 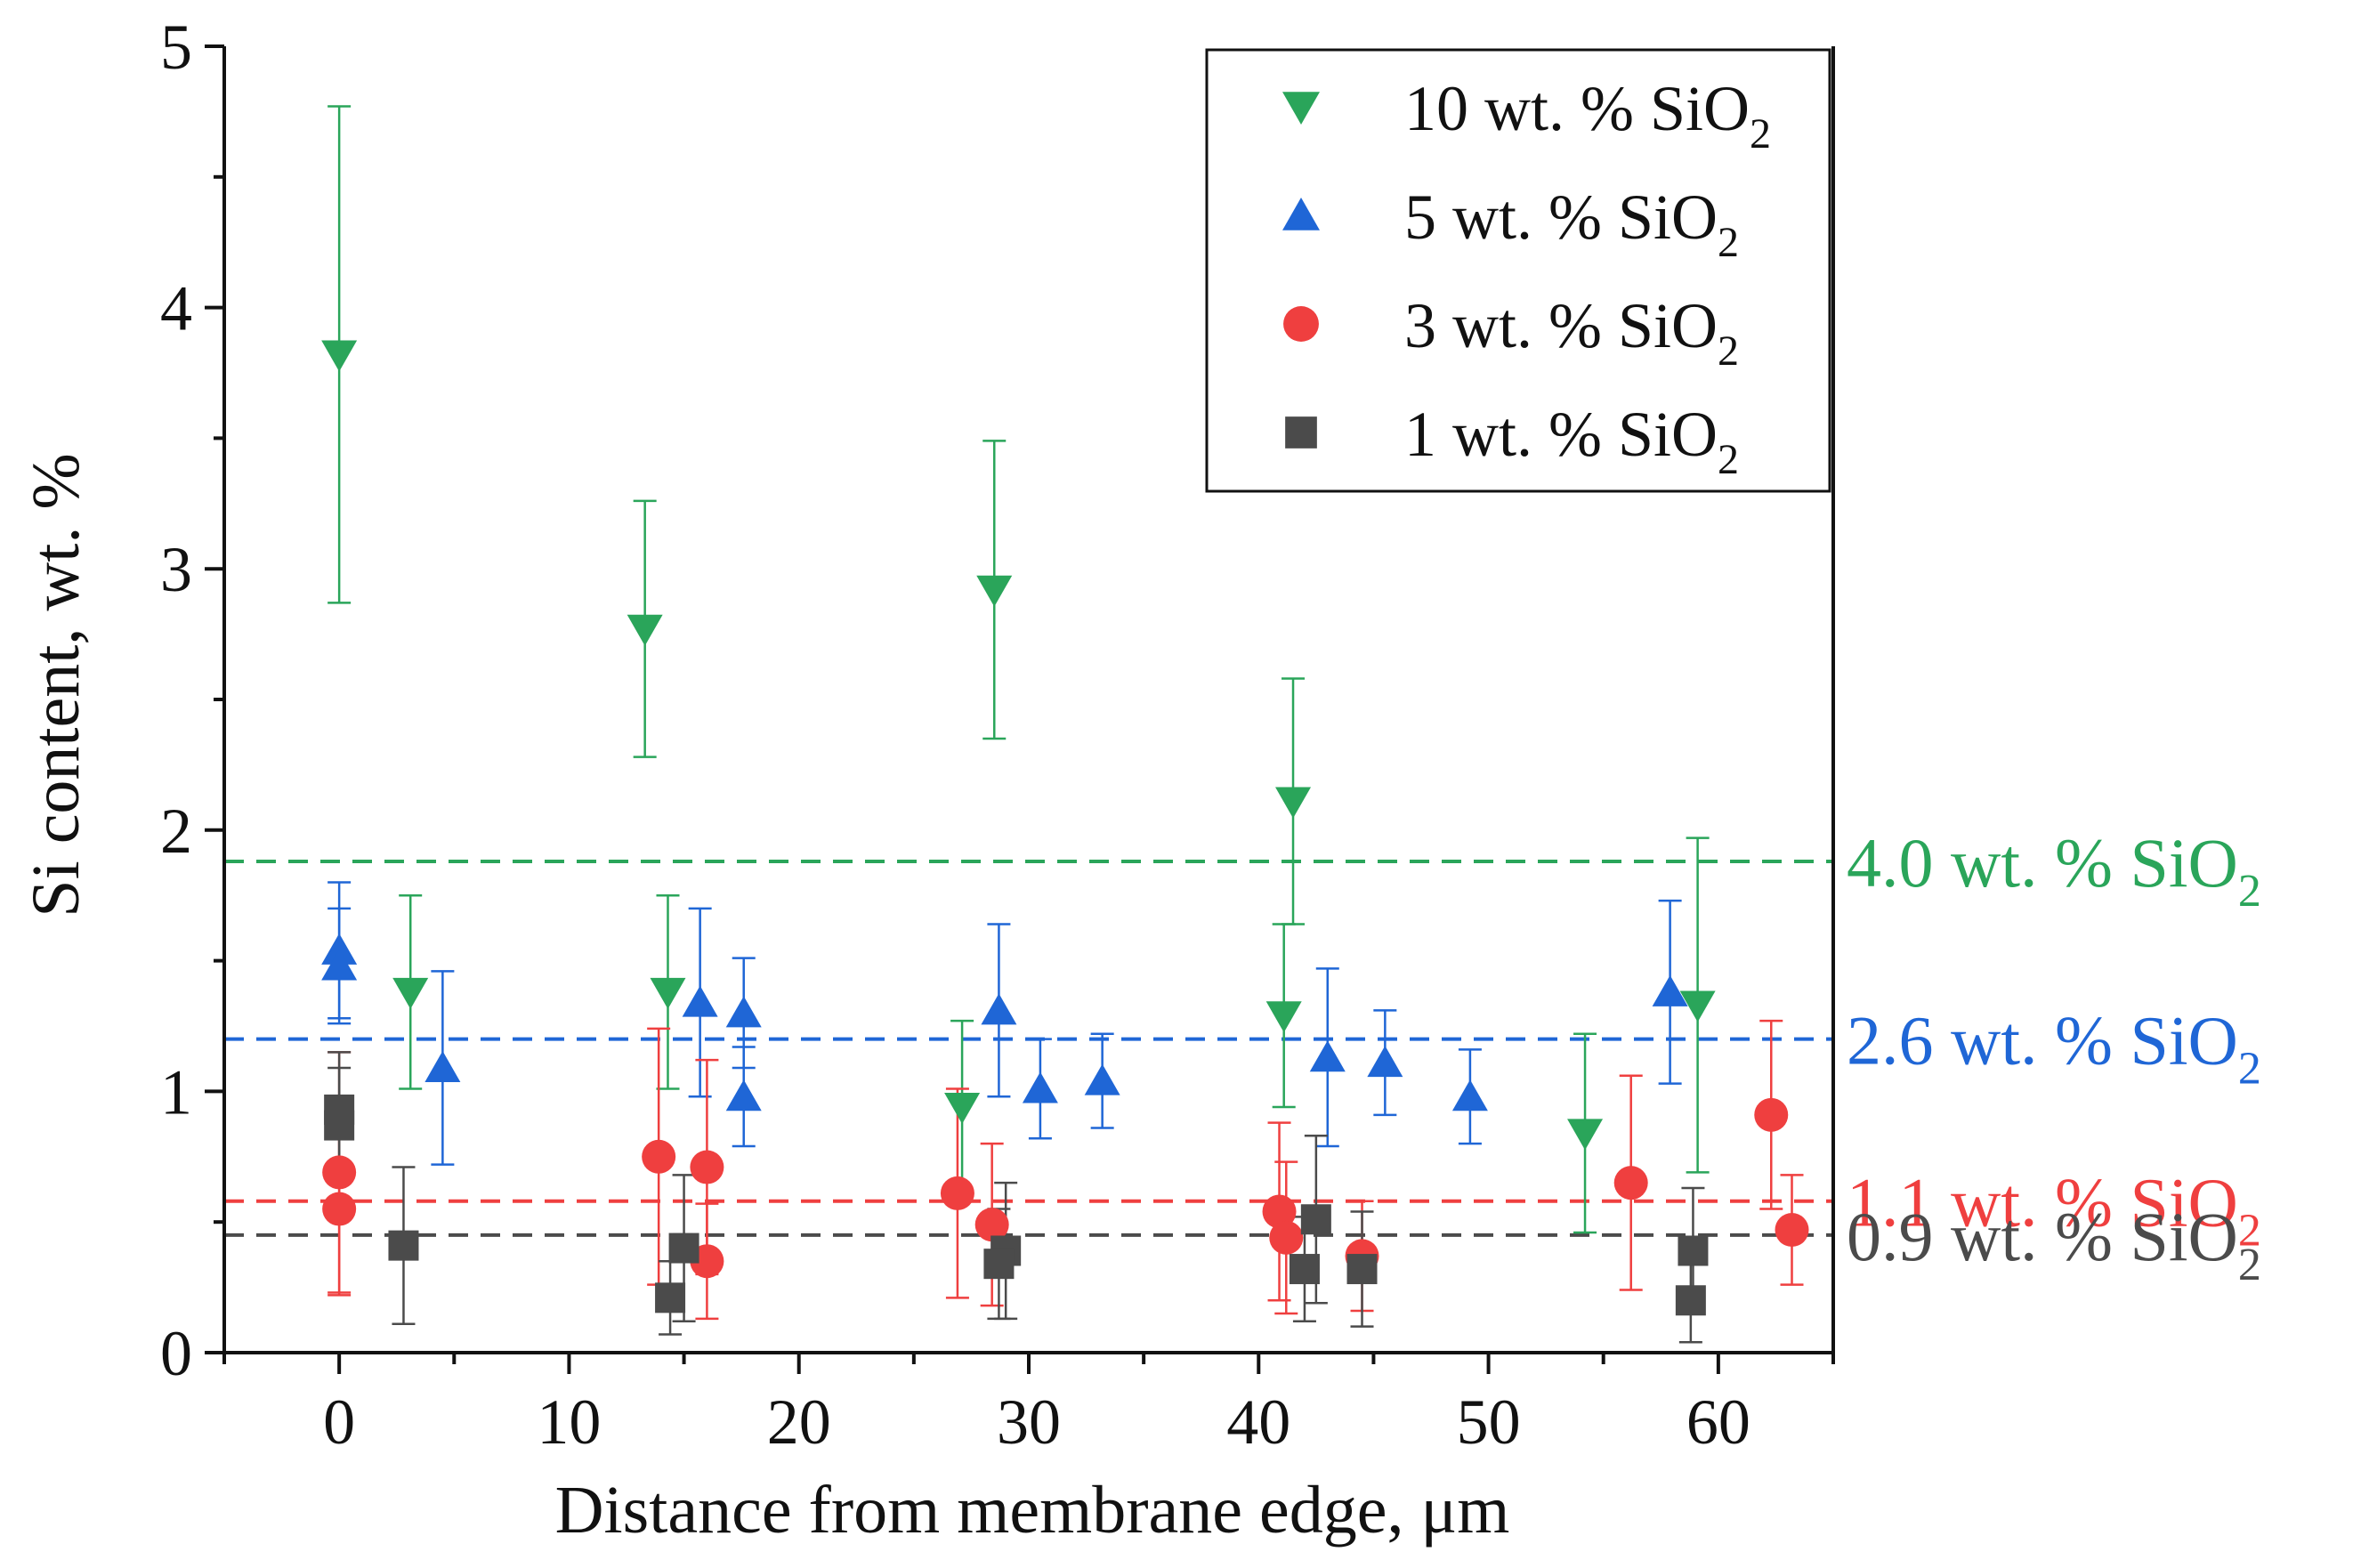 I want to click on x-tick-label: 0, so click(x=339, y=1422).